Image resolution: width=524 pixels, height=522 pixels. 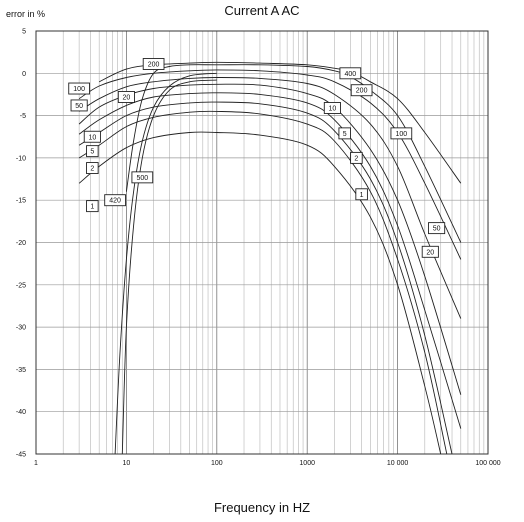 I want to click on x-tick-label: 10 000, so click(x=398, y=463).